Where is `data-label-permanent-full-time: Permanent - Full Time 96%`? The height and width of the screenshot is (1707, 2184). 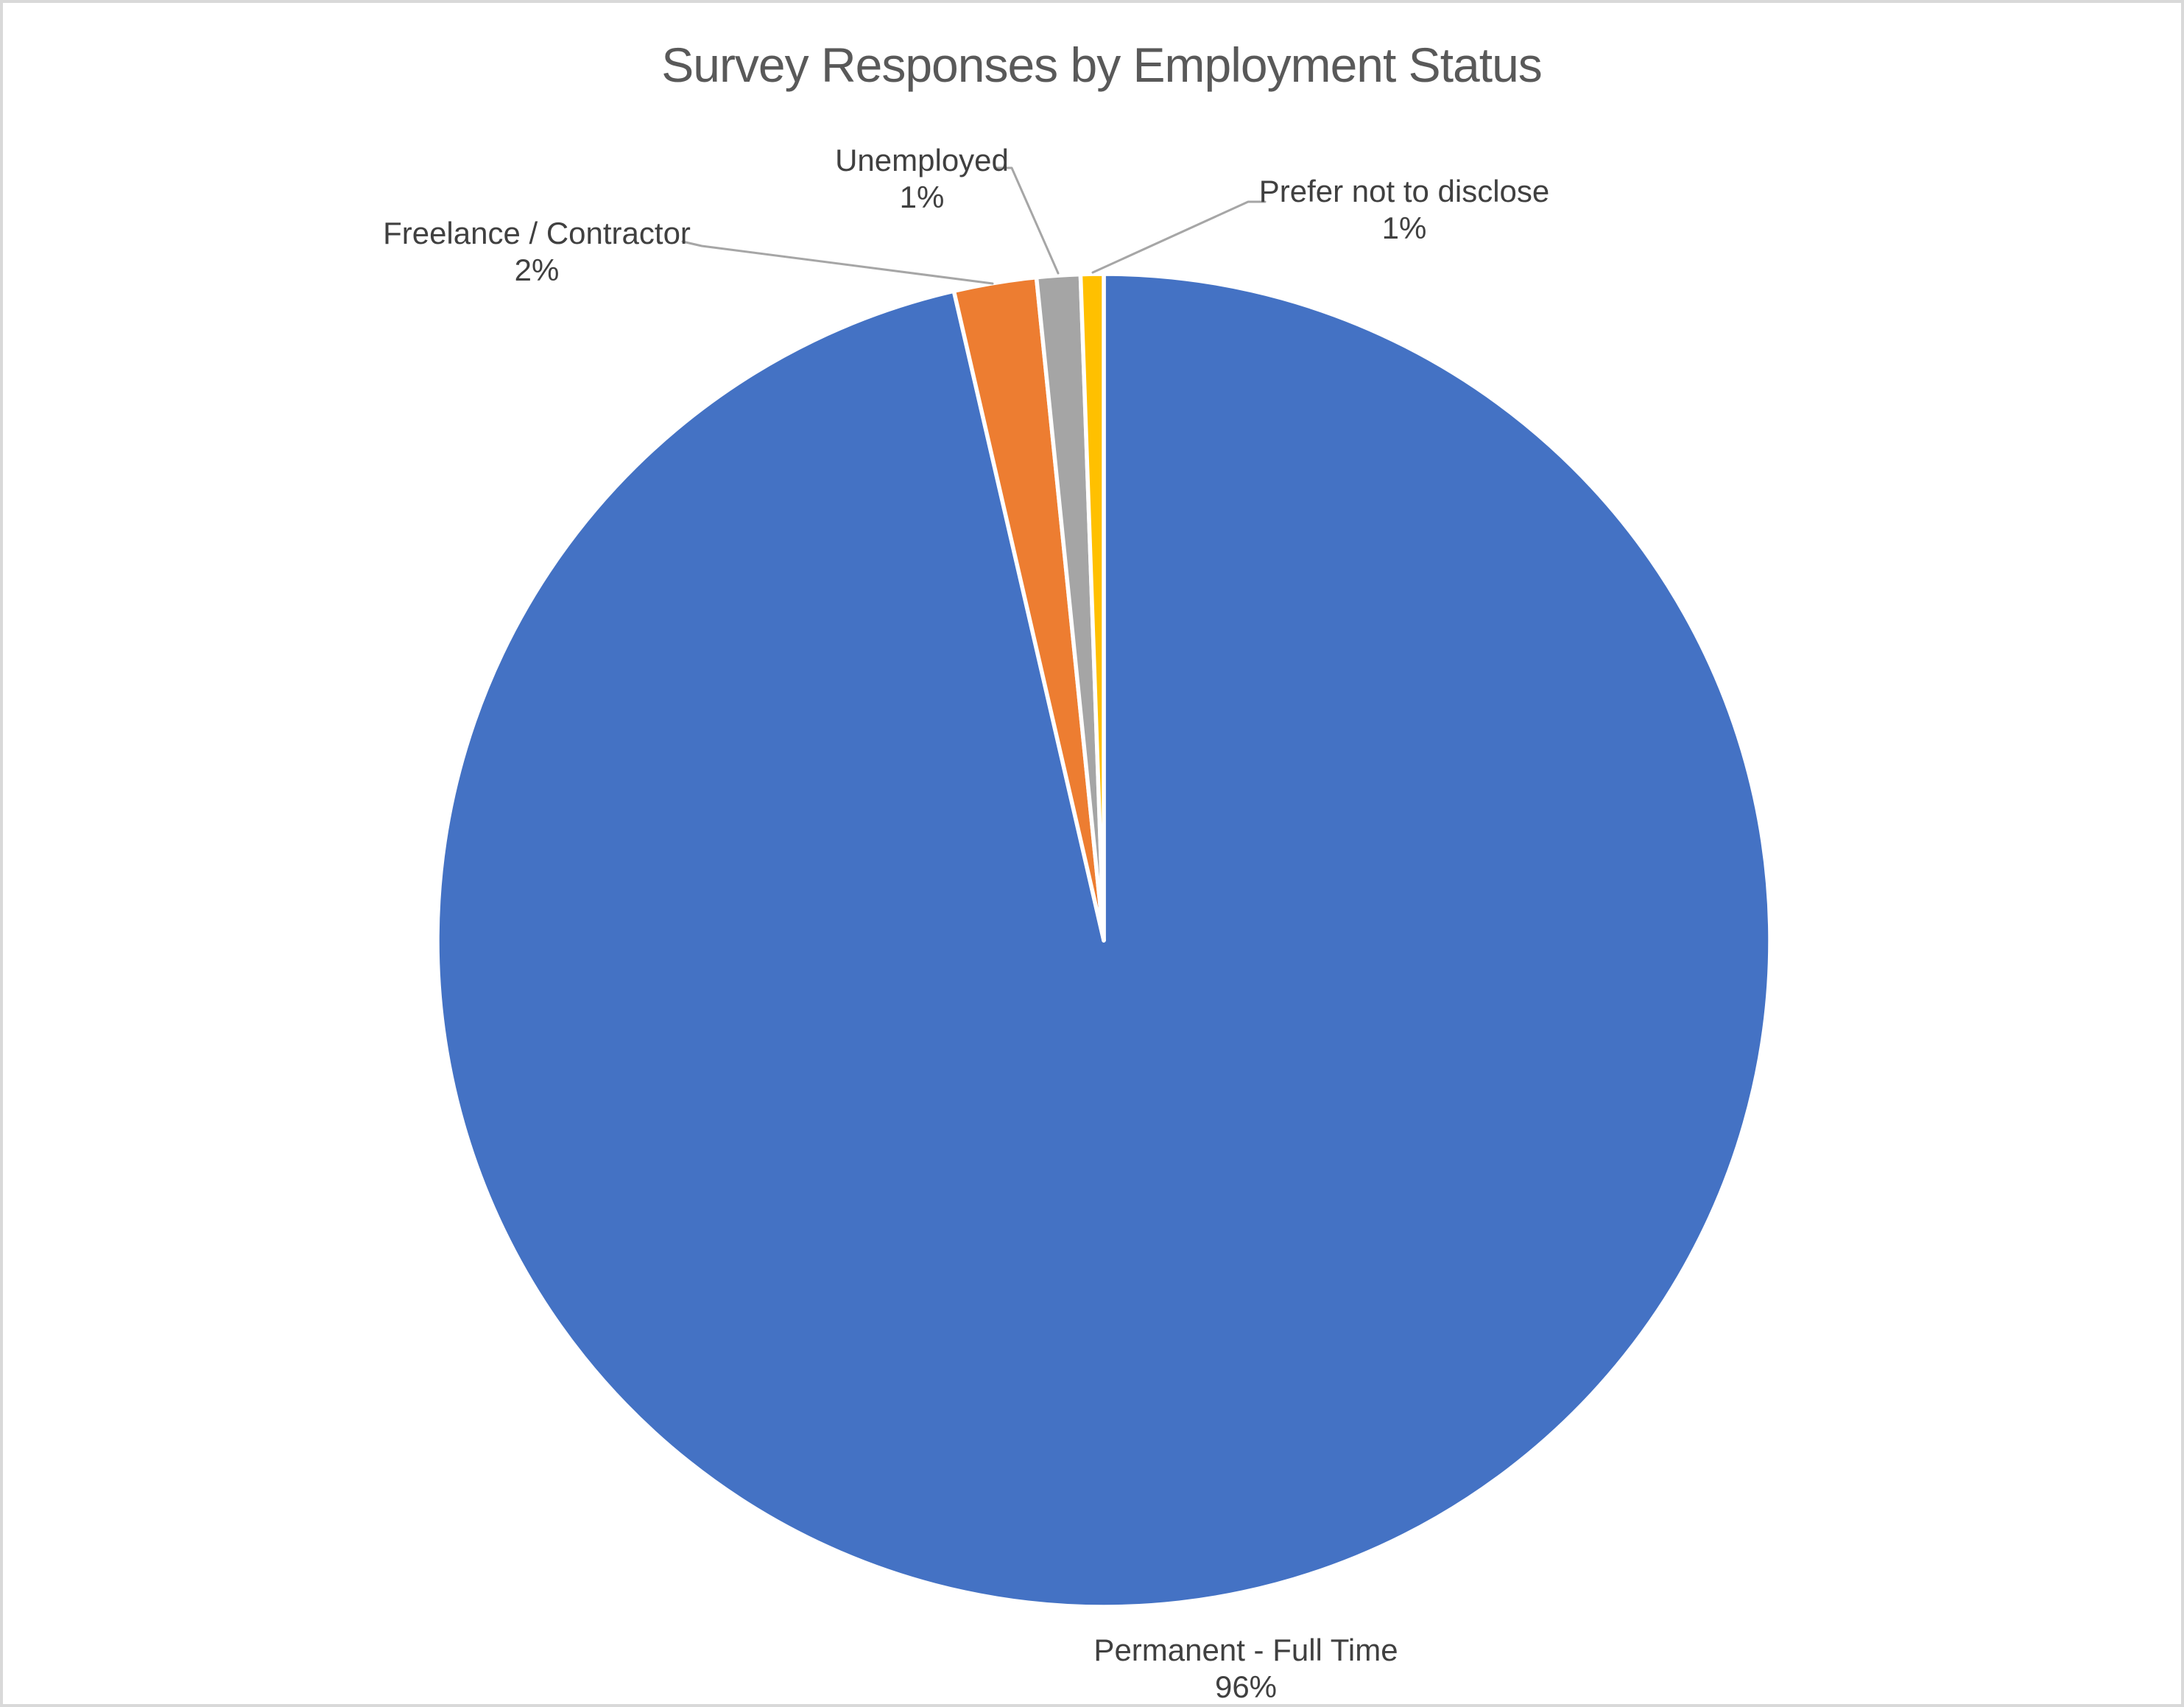 data-label-permanent-full-time: Permanent - Full Time 96% is located at coordinates (1245, 1668).